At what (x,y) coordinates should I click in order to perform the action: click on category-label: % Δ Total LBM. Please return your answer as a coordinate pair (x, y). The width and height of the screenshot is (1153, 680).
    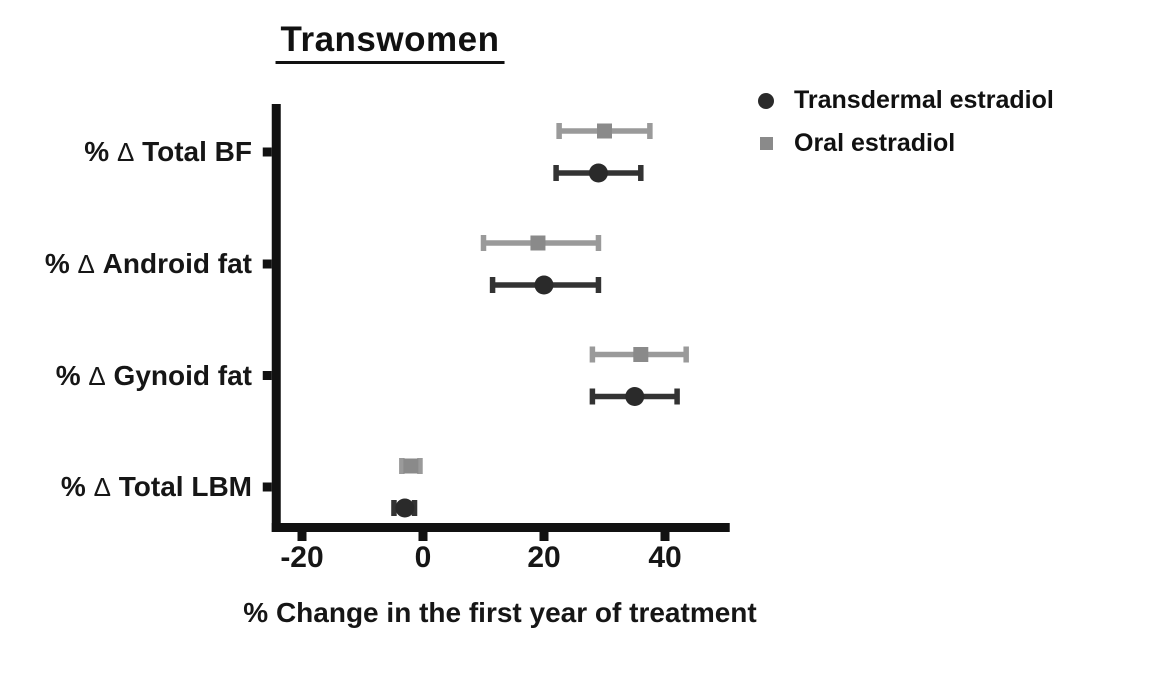
    Looking at the image, I should click on (156, 486).